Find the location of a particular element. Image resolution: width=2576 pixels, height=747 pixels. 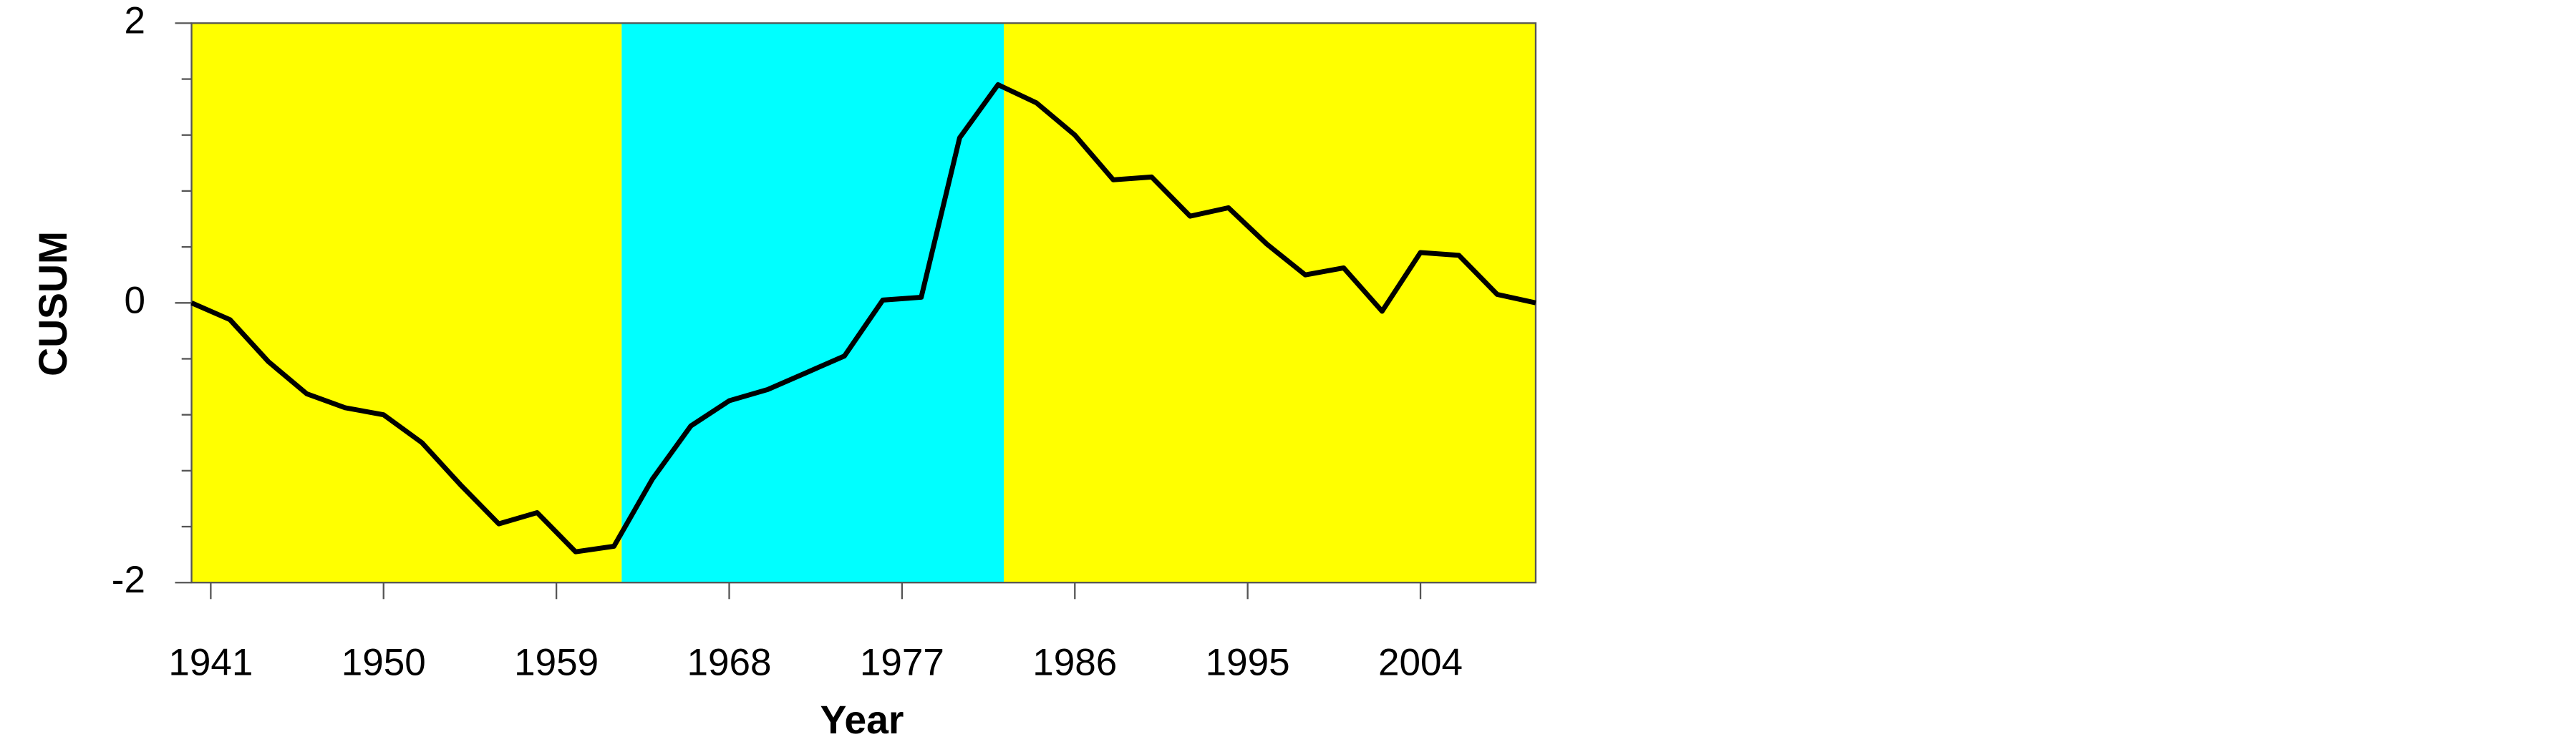

y-tick-label: -2 is located at coordinates (129, 580).